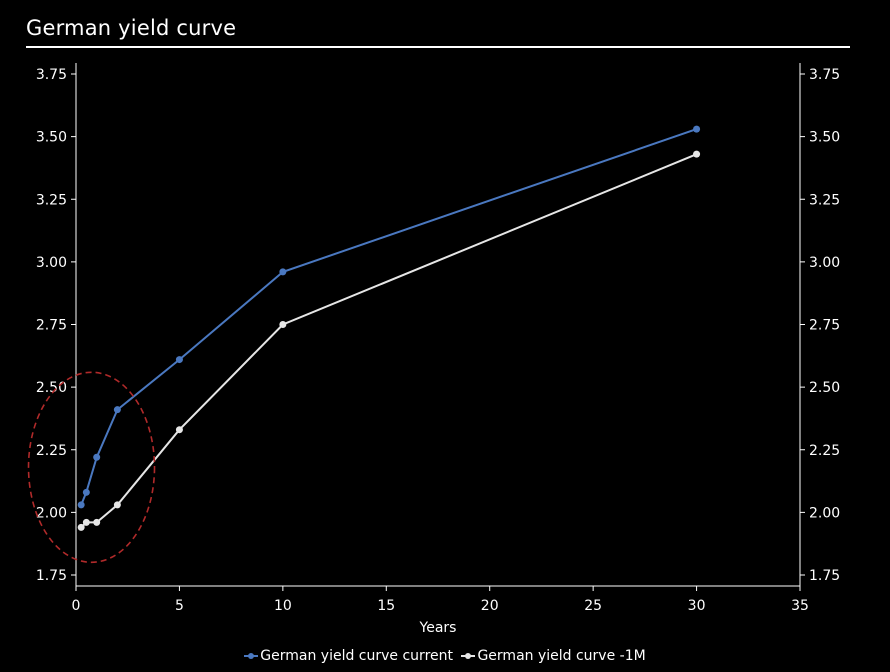 This screenshot has width=890, height=672. What do you see at coordinates (561, 656) in the screenshot?
I see `legend-label-1m: German yield curve -1M` at bounding box center [561, 656].